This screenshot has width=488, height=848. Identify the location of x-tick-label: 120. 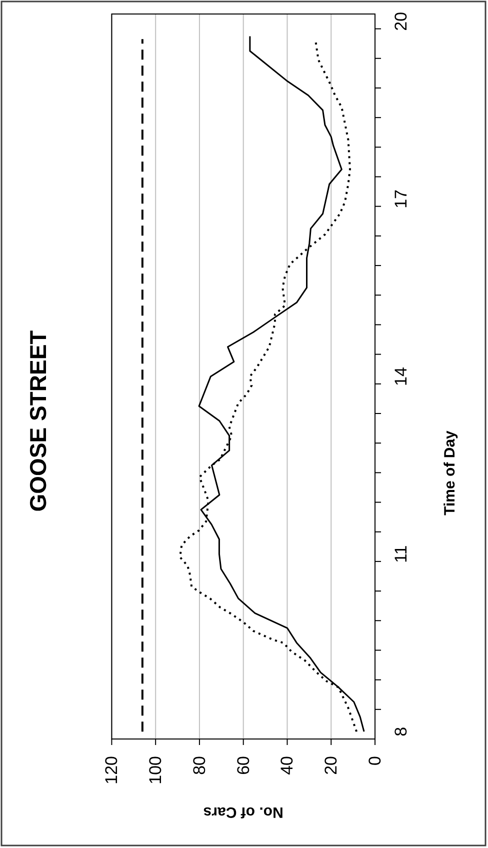
(112, 770).